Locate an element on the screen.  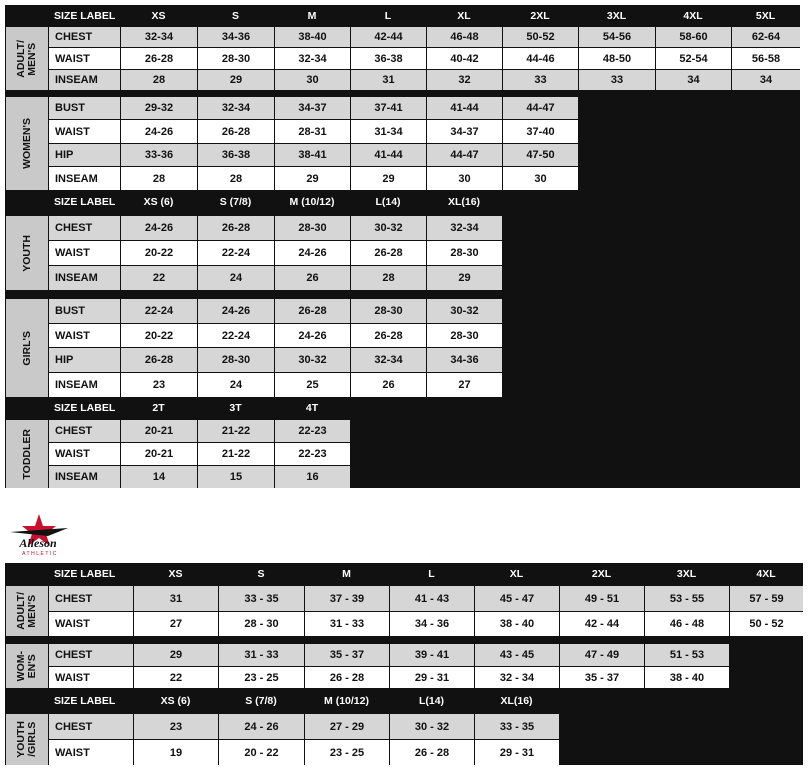
value-cell: 25 is located at coordinates (312, 385).